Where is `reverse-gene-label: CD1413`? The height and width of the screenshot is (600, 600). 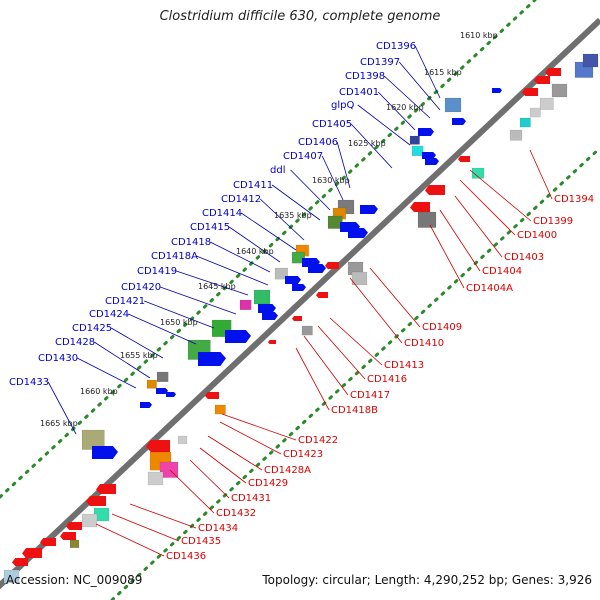
reverse-gene-label: CD1413 is located at coordinates (404, 365).